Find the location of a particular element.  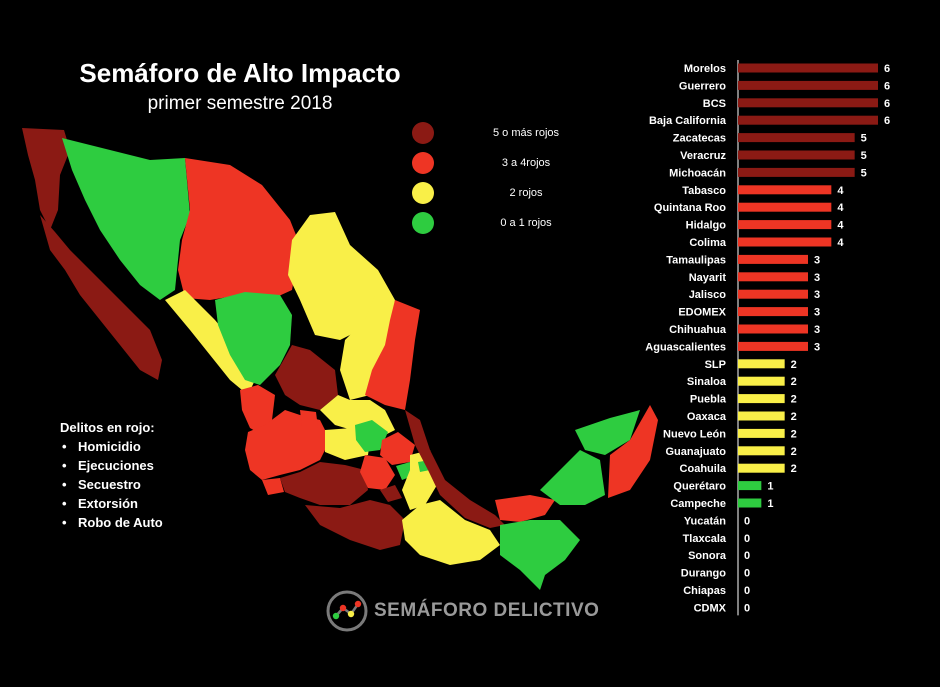

state-sonora is located at coordinates (126, 219).